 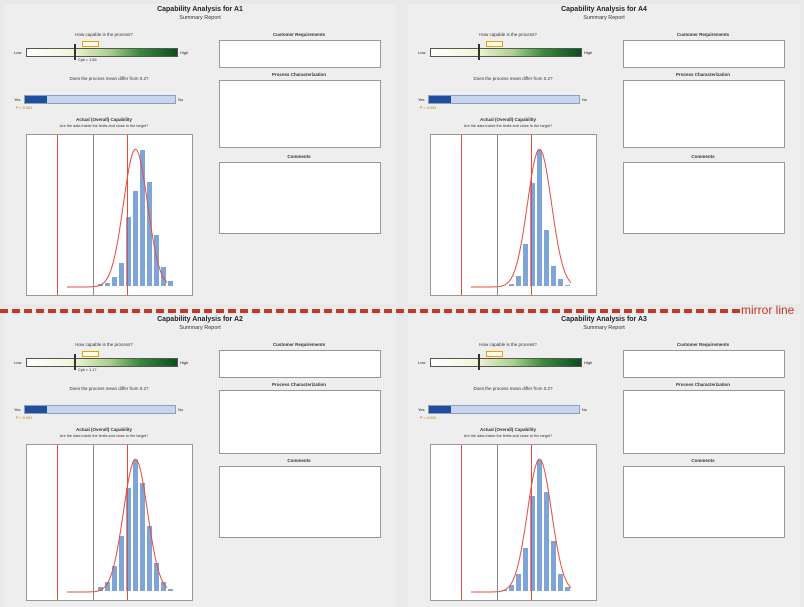 I want to click on cpk-value: Cpk = 1.17, so click(x=87, y=370).